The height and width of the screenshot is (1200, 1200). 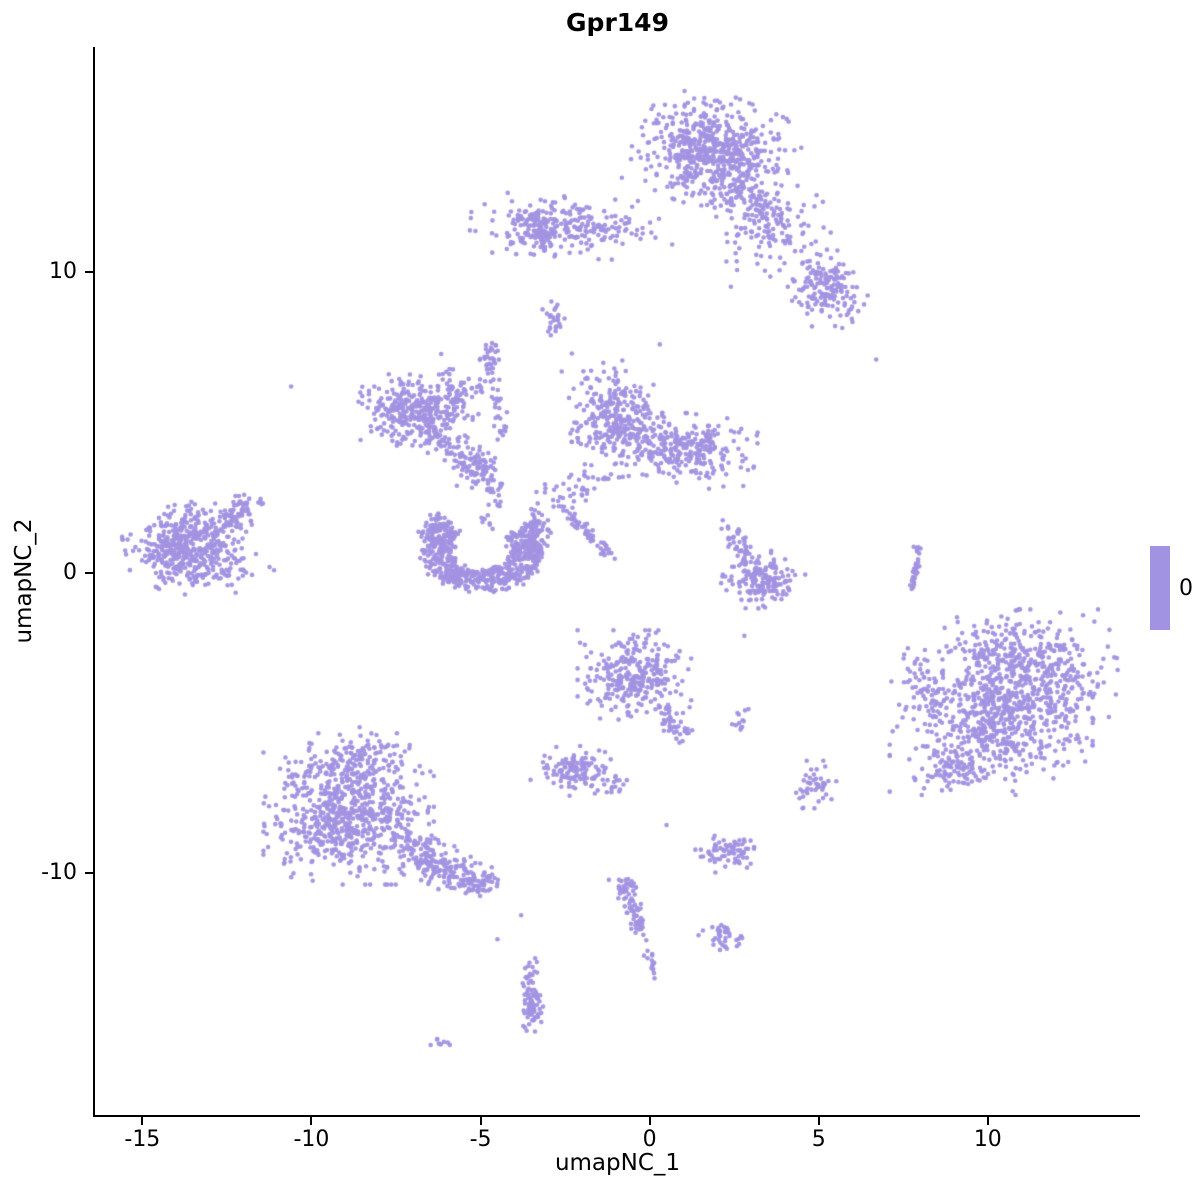 I want to click on x-tick-label: 10, so click(x=987, y=1139).